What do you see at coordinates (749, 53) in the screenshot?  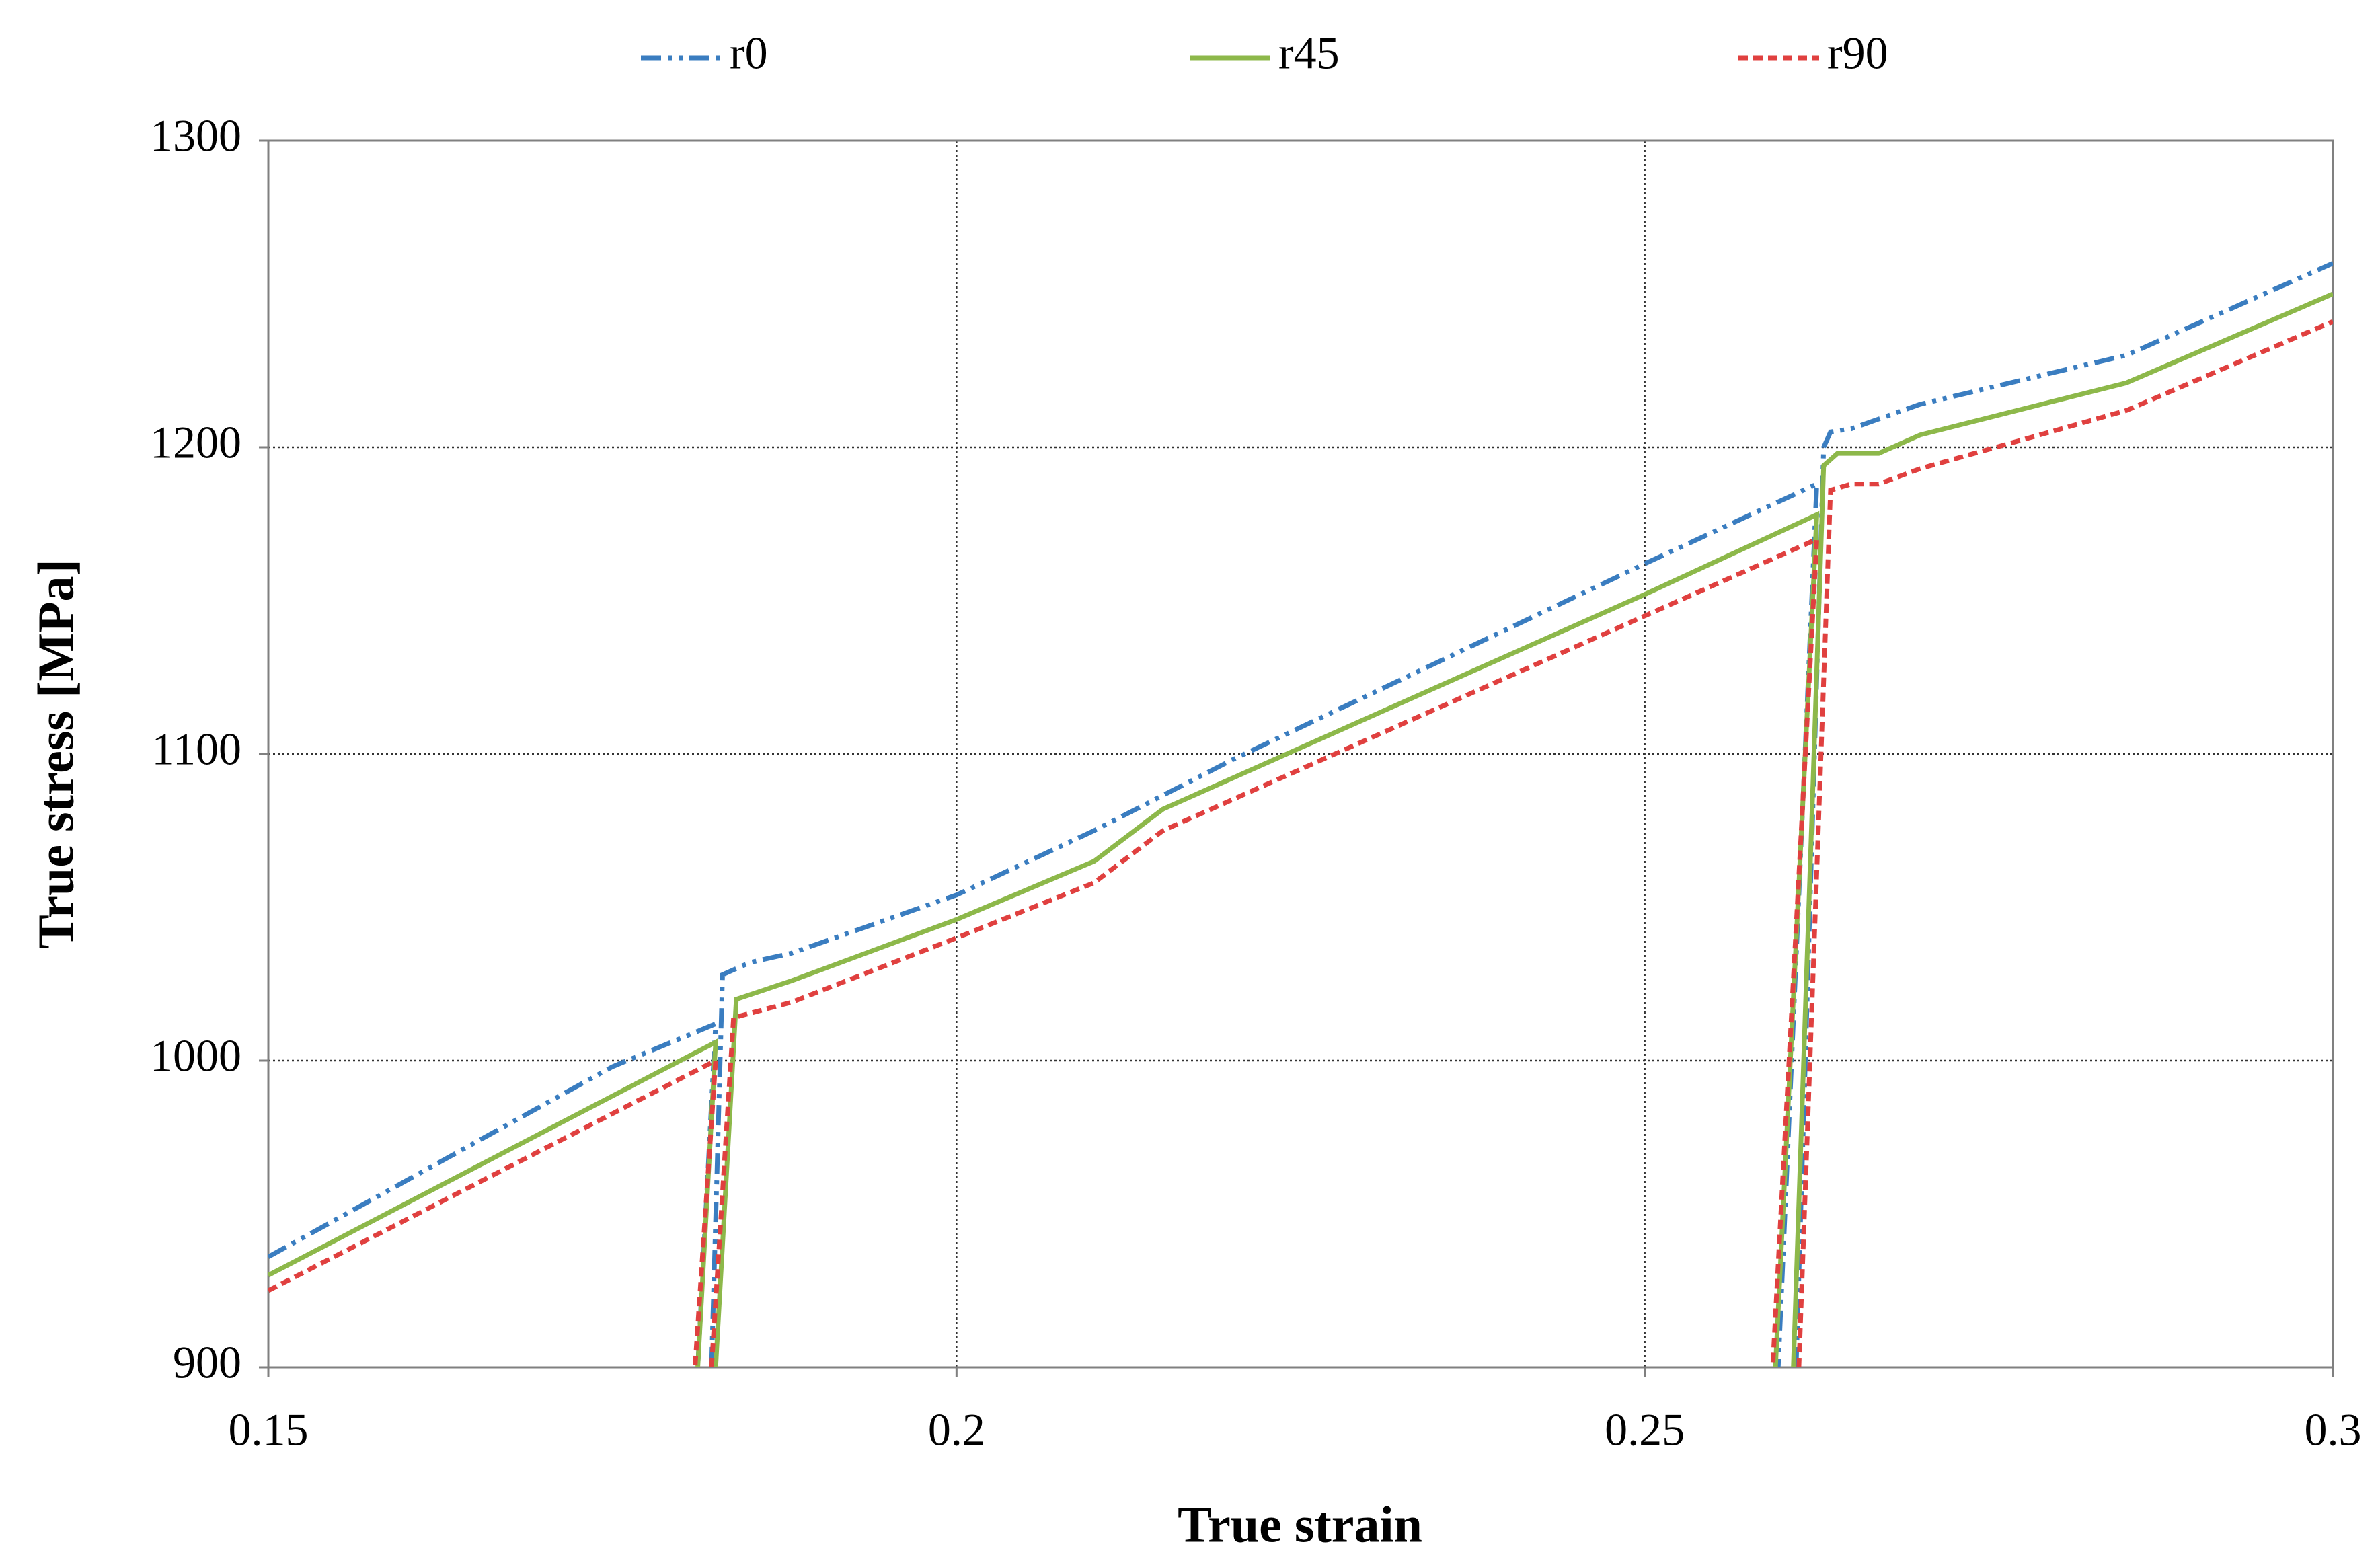 I see `legend-label: r0` at bounding box center [749, 53].